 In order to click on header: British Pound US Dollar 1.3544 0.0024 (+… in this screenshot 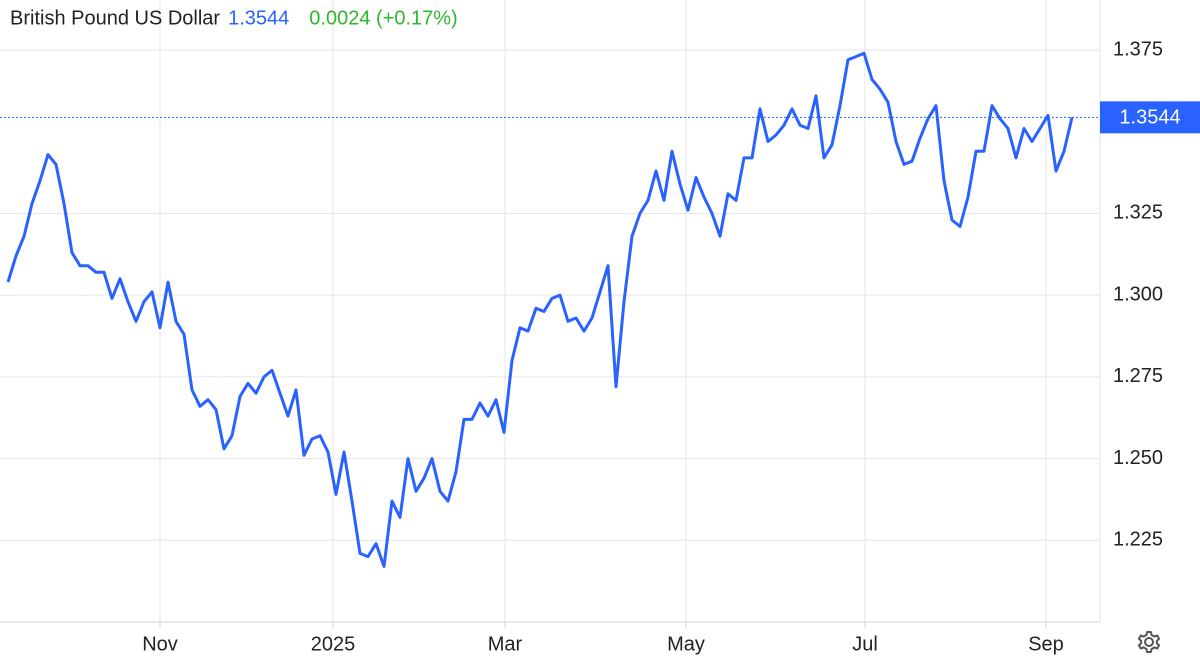, I will do `click(234, 18)`.